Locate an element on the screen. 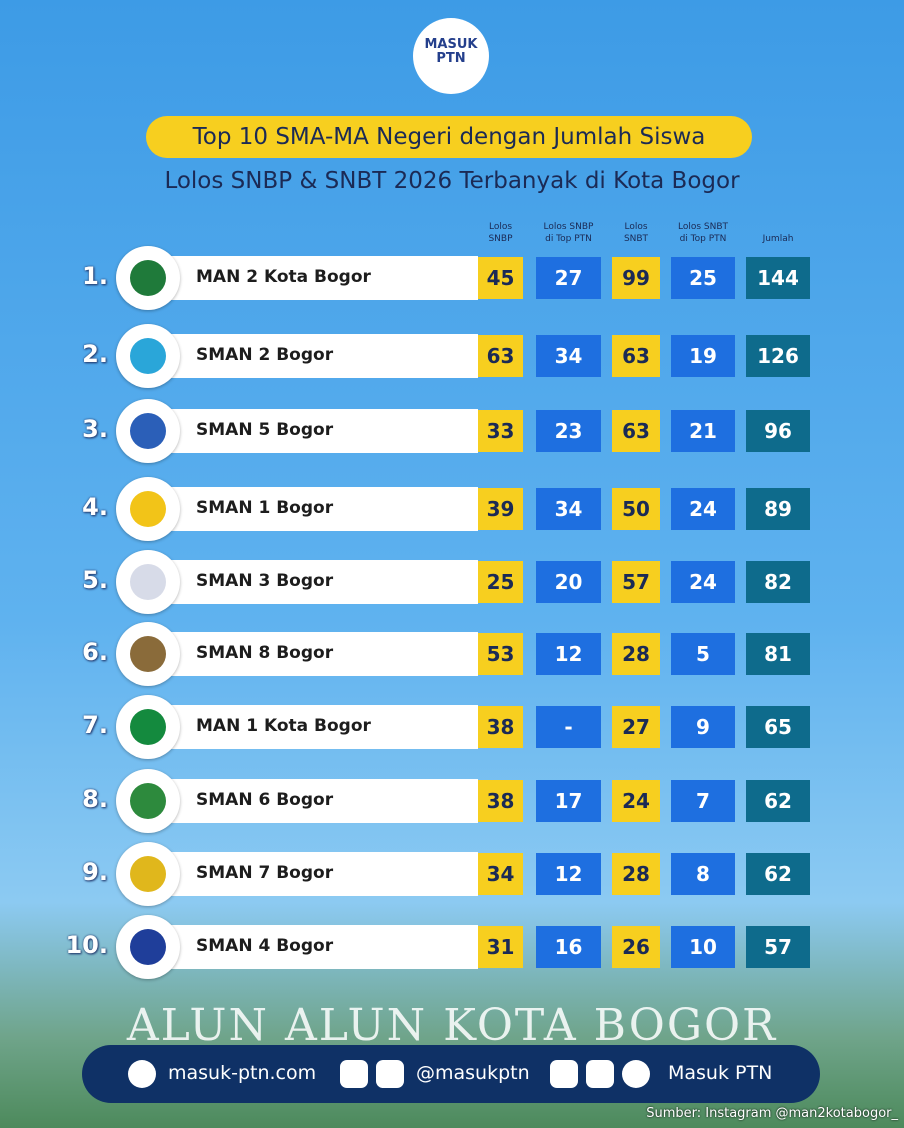 This screenshot has width=904, height=1128. school-name: MAN 1 Kota Bogor is located at coordinates (283, 726).